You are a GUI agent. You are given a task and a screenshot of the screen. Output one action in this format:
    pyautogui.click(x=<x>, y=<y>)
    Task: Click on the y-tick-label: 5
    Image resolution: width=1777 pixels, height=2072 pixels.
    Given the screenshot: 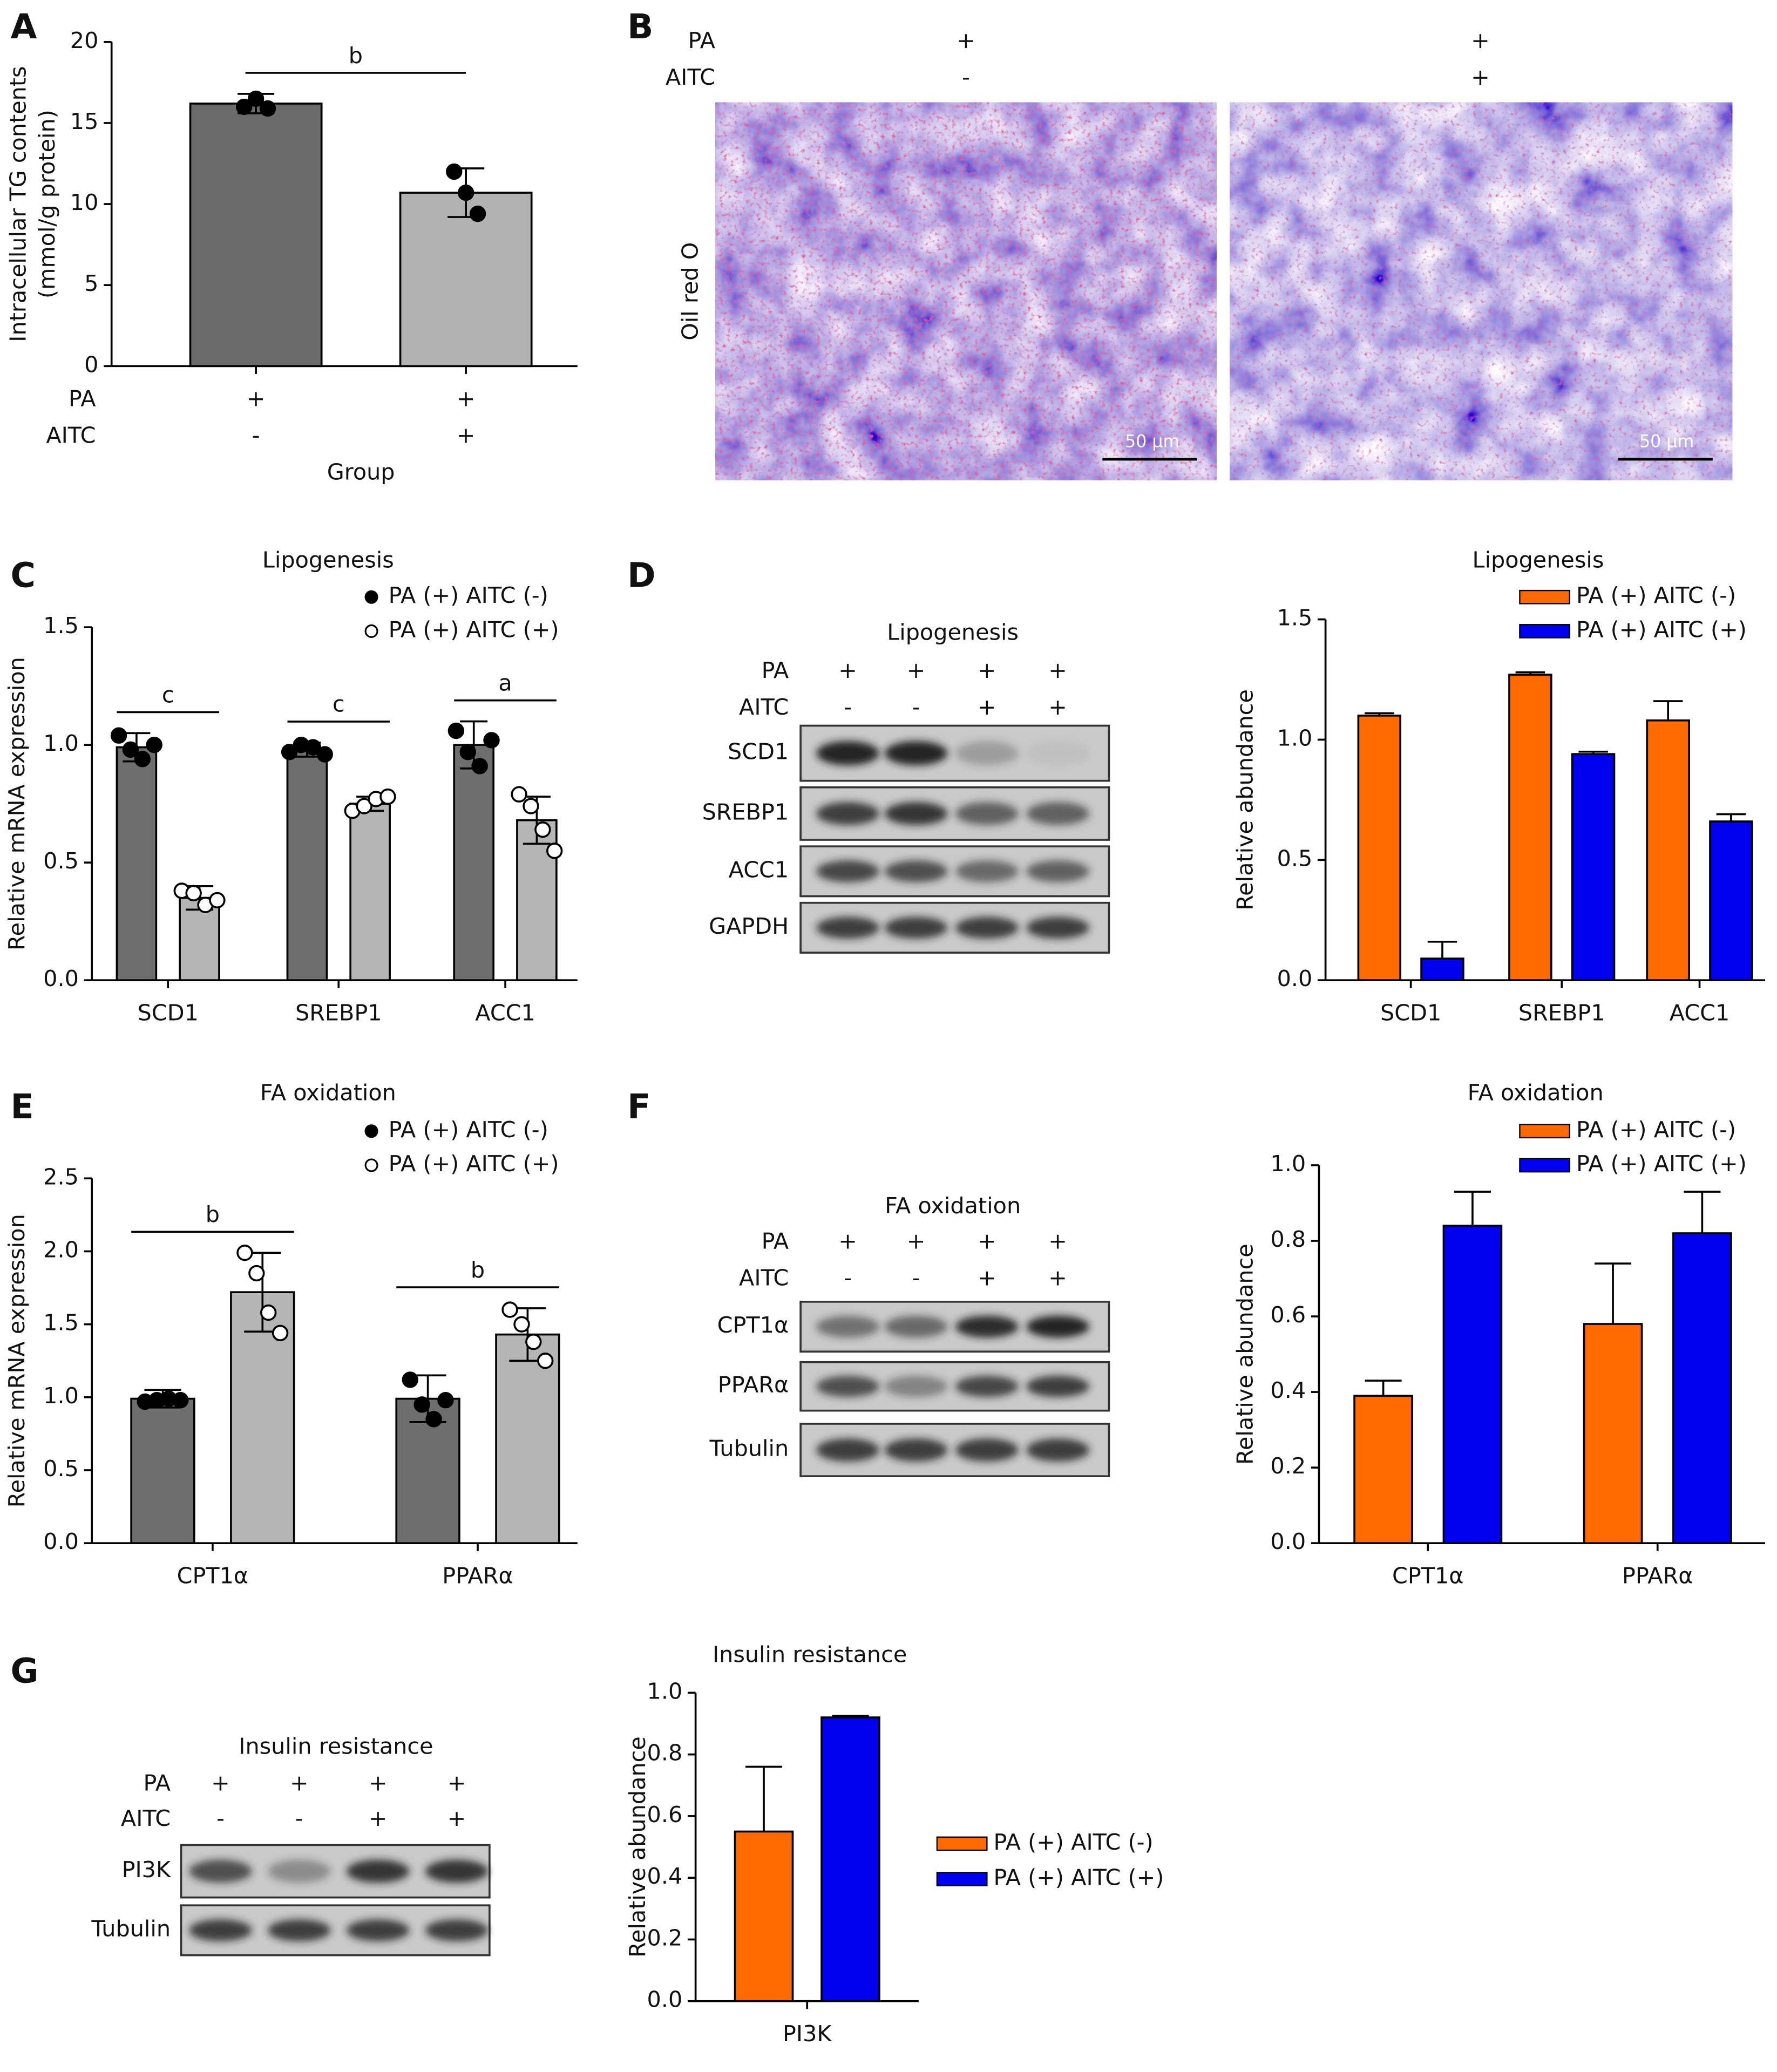 What is the action you would take?
    pyautogui.click(x=91, y=283)
    